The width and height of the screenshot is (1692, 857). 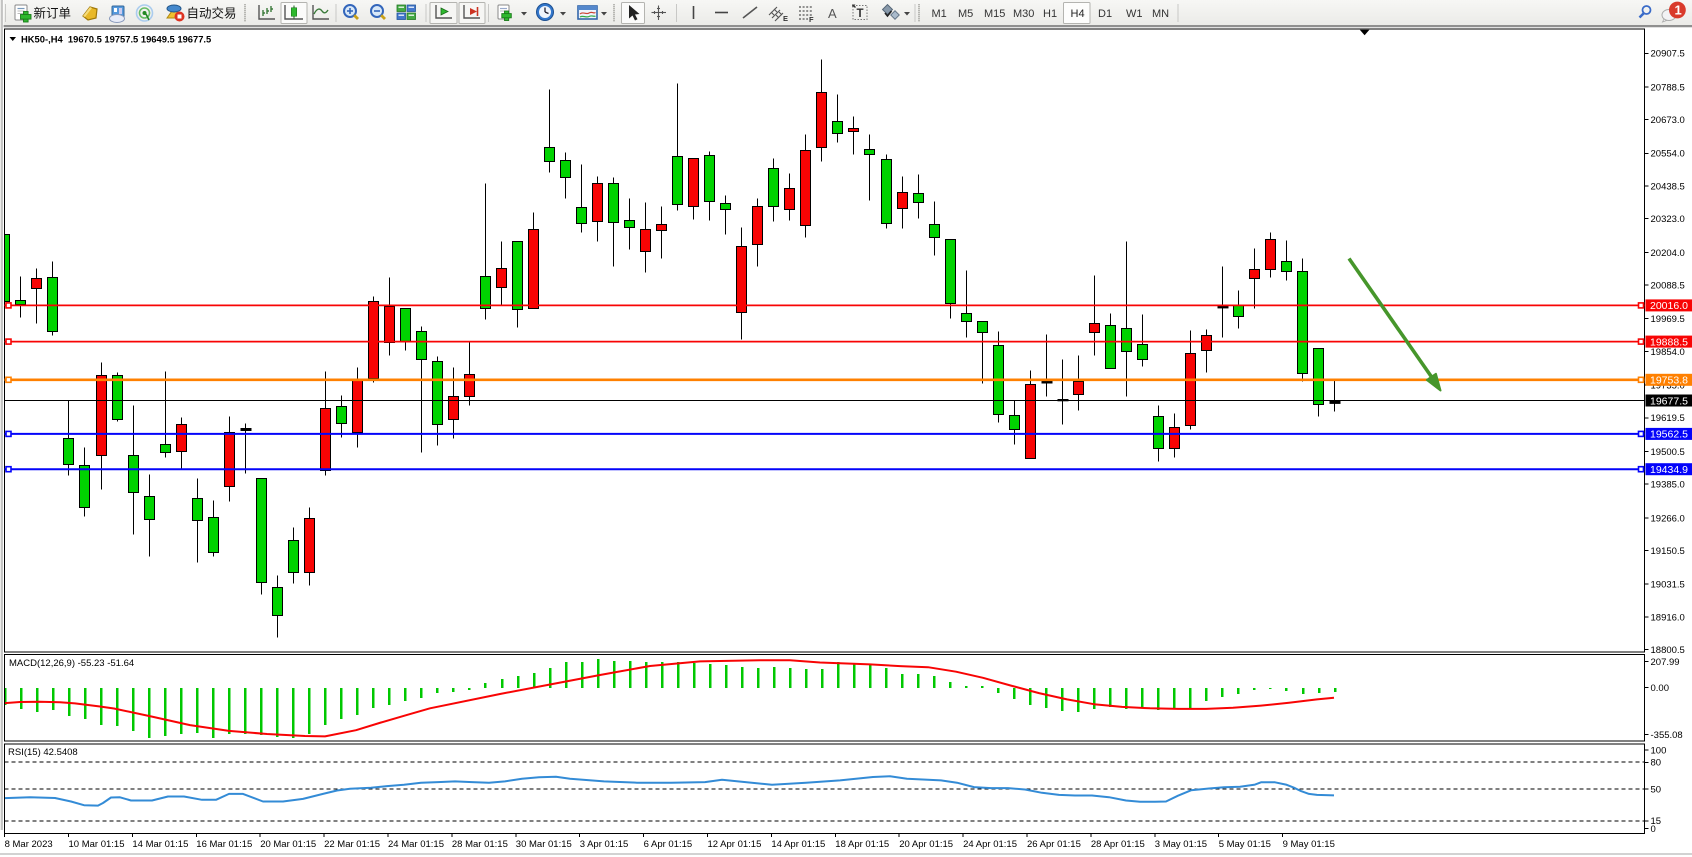 I want to click on svg-text: 9 May 01:15, so click(x=1309, y=844).